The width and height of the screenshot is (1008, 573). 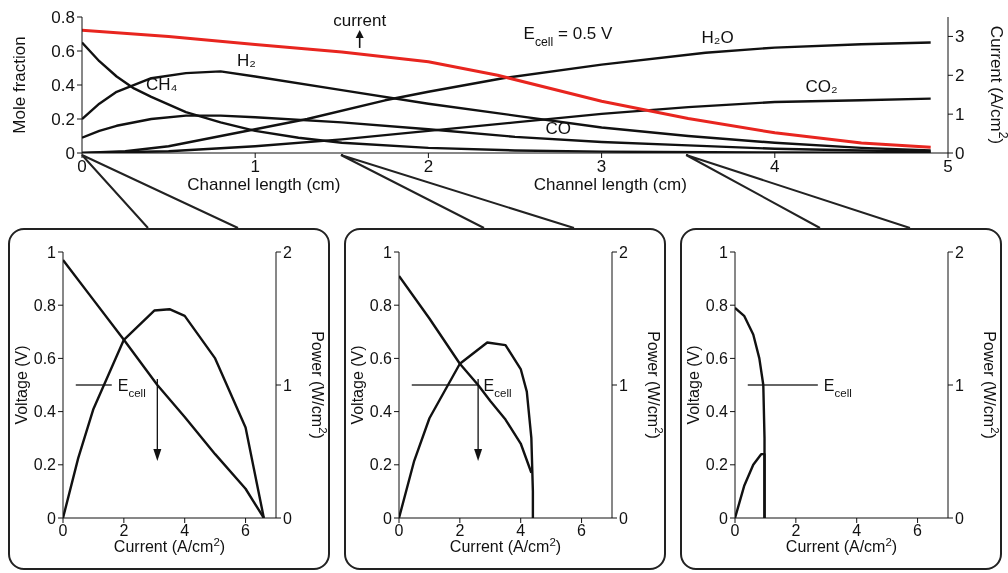 What do you see at coordinates (601, 167) in the screenshot?
I see `x-tick-label: 3` at bounding box center [601, 167].